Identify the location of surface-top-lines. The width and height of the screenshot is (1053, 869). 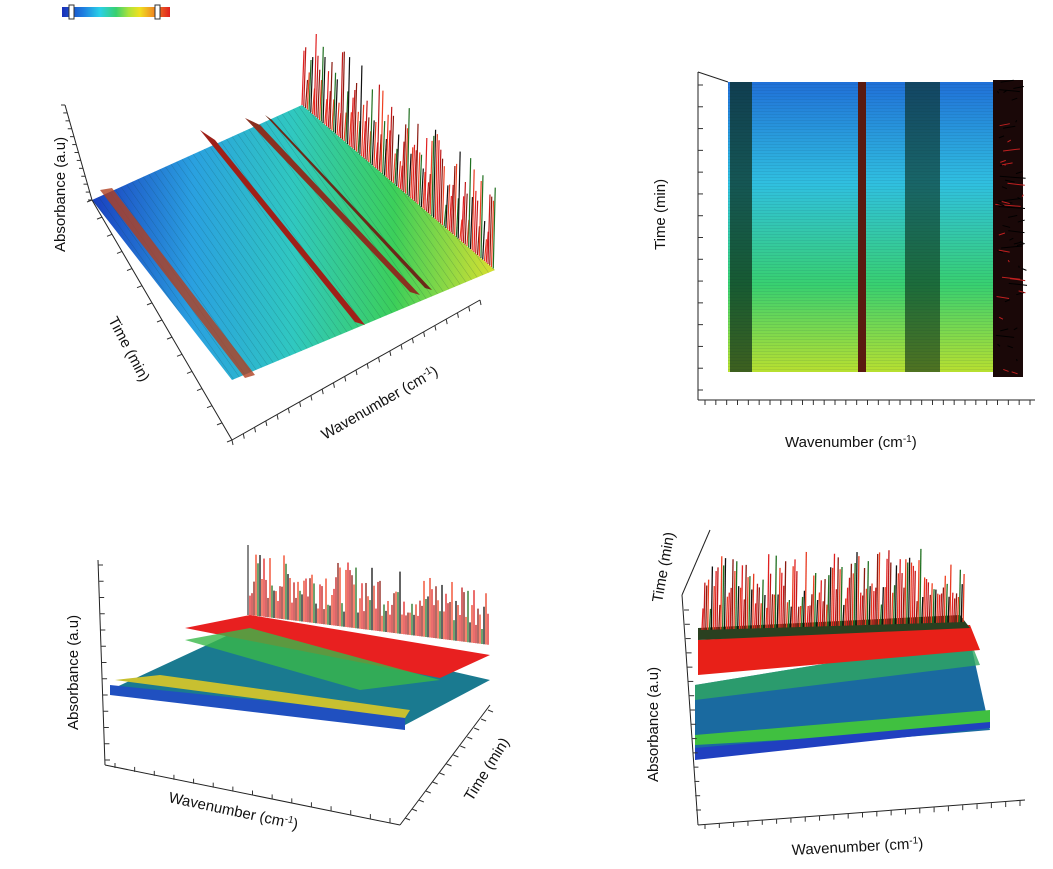
(875, 227).